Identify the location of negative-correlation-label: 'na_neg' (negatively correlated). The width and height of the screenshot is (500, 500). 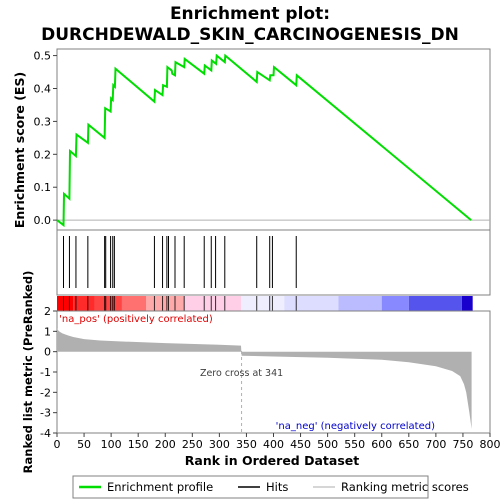
(355, 426).